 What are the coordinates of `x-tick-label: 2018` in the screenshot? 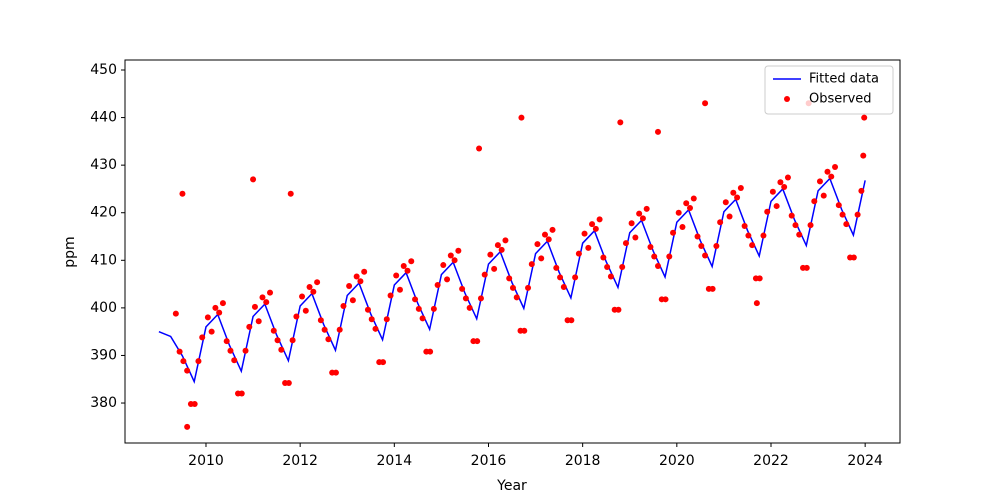 It's located at (583, 461).